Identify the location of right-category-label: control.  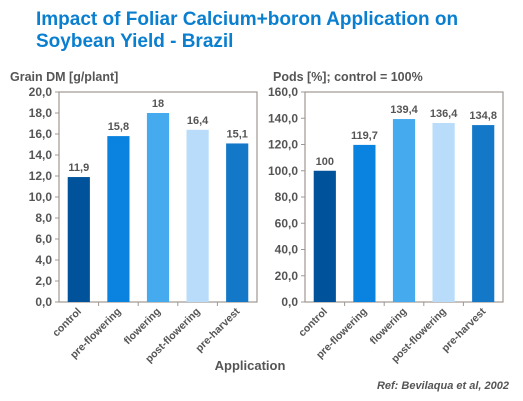
(313, 323).